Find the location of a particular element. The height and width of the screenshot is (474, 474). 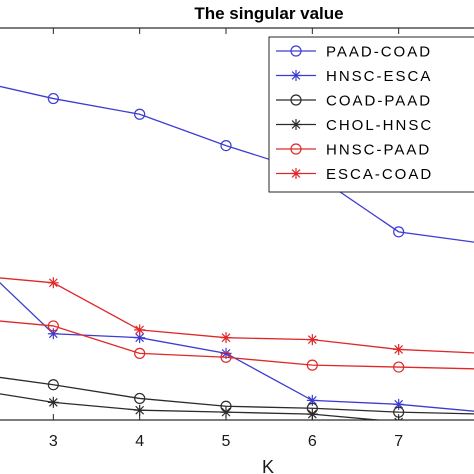

legend-entry: ESCA-COAD is located at coordinates (354, 174).